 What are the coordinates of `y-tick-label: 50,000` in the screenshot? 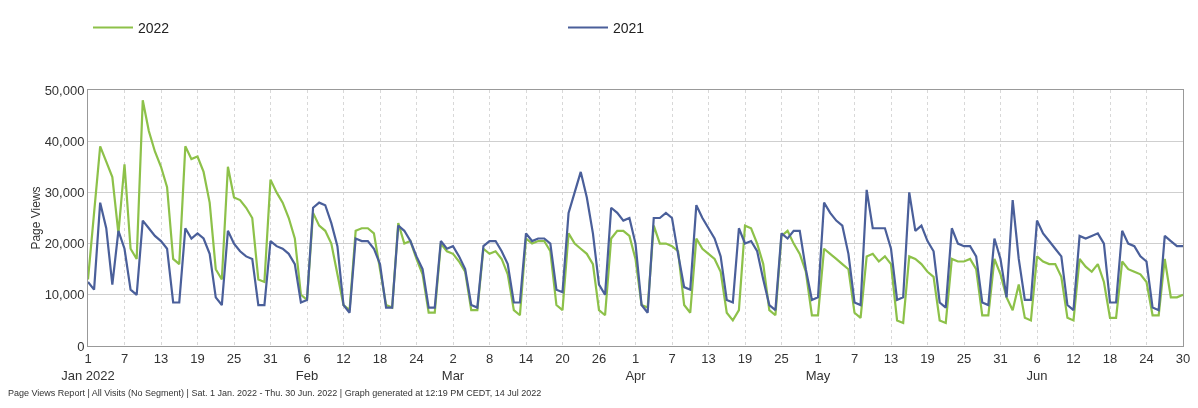 It's located at (64, 90).